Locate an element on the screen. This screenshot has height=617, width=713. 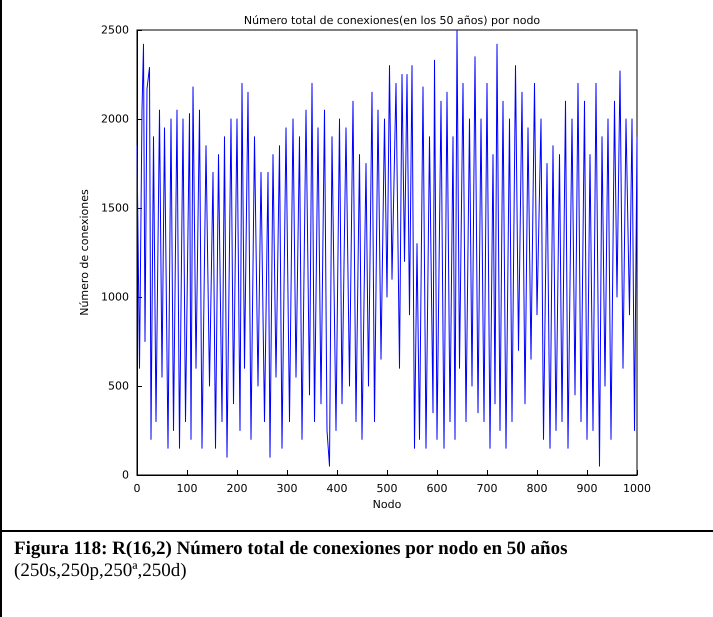
x-tick-label: 1000 is located at coordinates (637, 488).